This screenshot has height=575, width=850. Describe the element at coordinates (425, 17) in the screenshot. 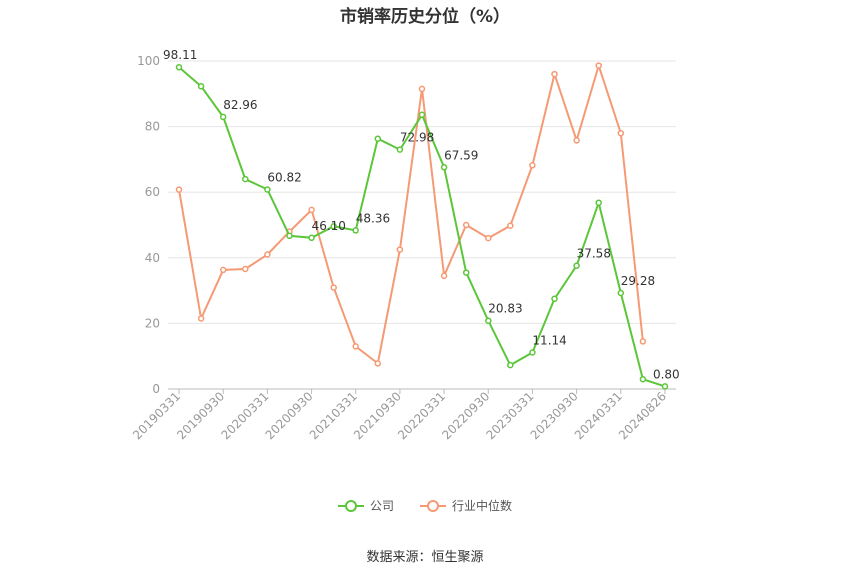

I see `chart-title: 市销率历史分位（%）` at that location.